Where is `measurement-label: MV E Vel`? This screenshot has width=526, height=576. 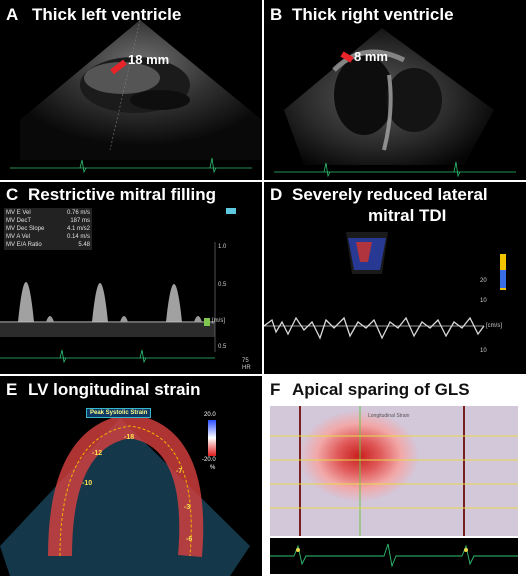
measurement-label: MV E Vel is located at coordinates (18, 213).